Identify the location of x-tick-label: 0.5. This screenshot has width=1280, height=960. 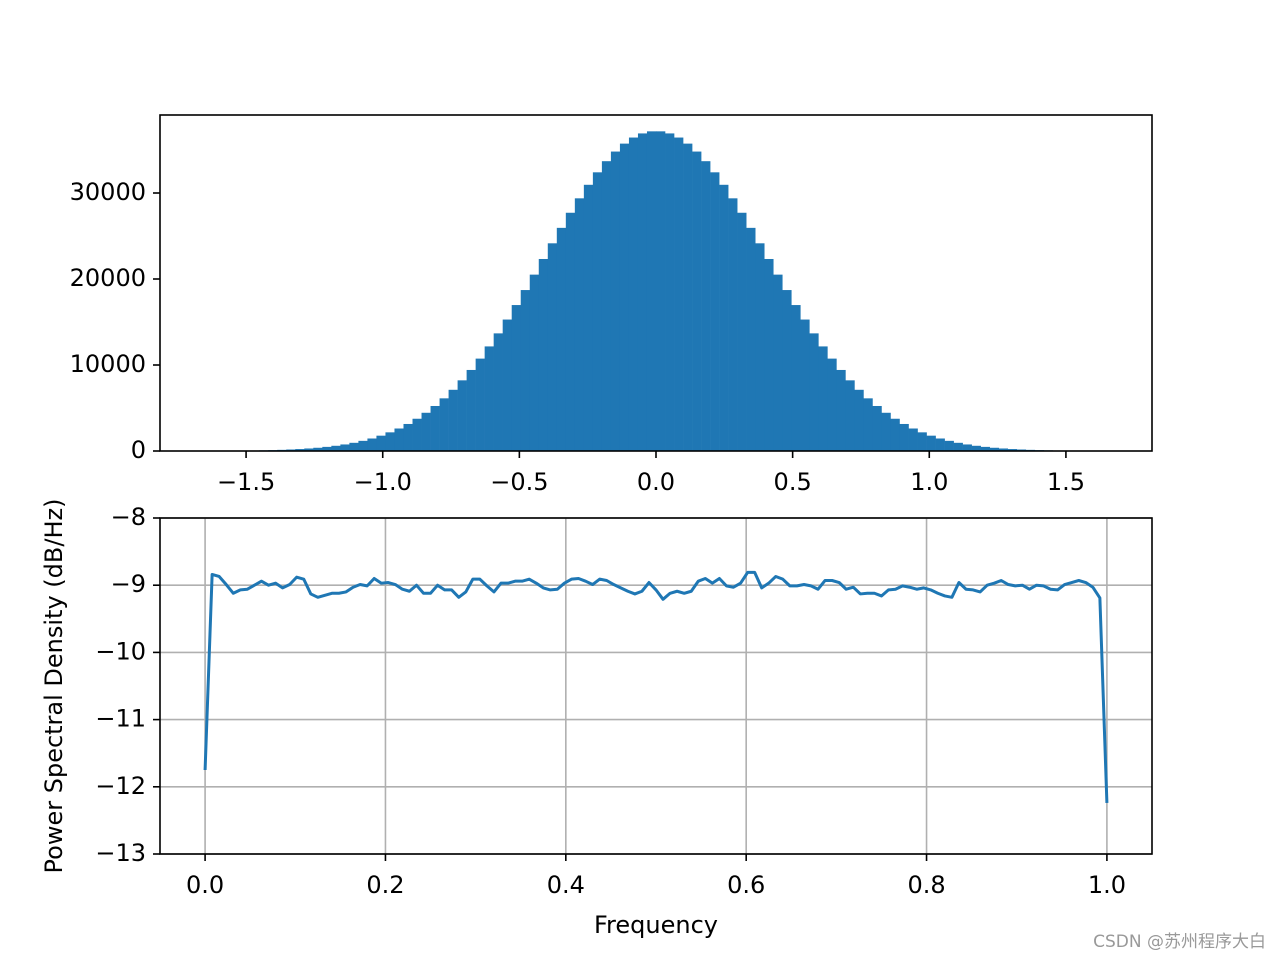
(793, 482).